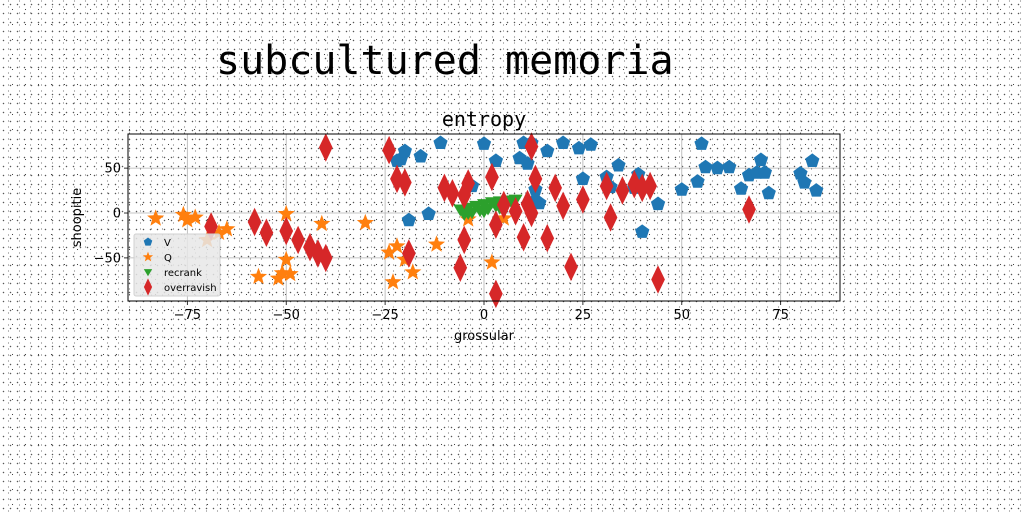 This screenshot has width=1024, height=512. What do you see at coordinates (117, 214) in the screenshot?
I see `y-tick-label: 0` at bounding box center [117, 214].